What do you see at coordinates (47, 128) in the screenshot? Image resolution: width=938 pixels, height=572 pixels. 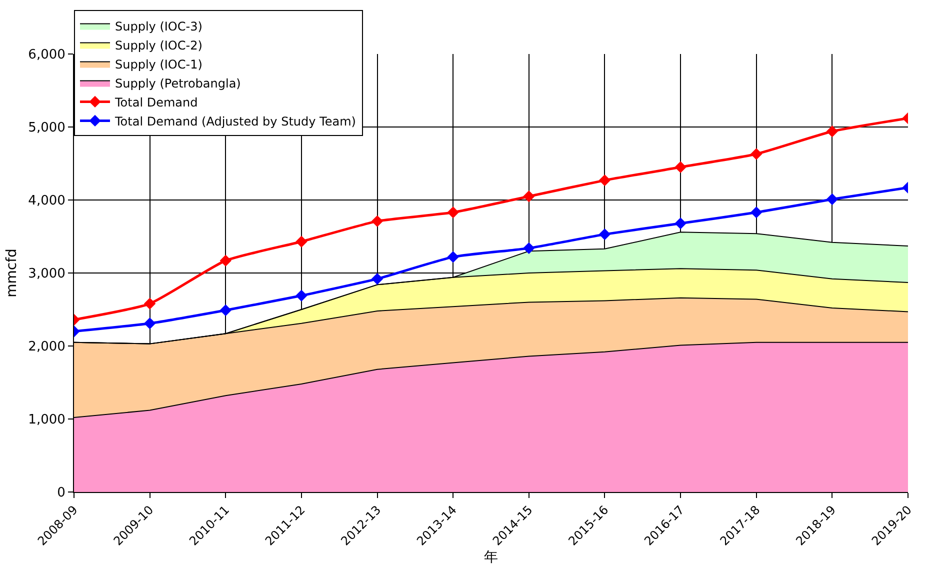 I see `y-tick-label: 5,000` at bounding box center [47, 128].